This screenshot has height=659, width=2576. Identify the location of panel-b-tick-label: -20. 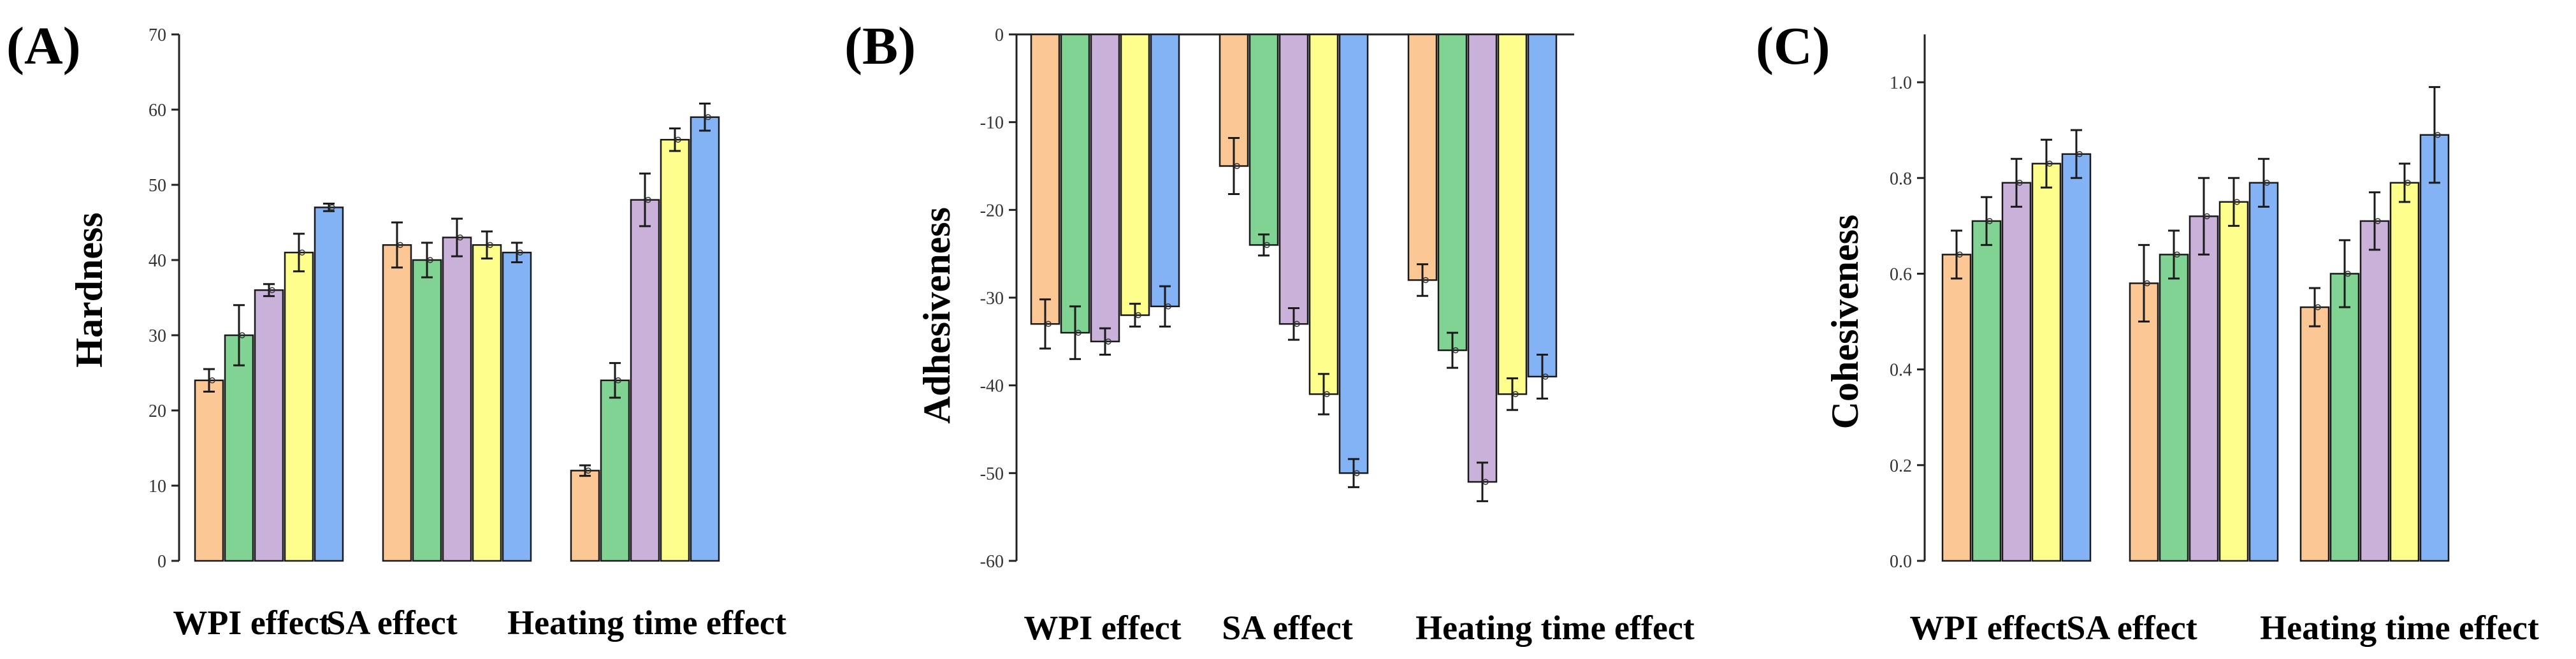
(992, 211).